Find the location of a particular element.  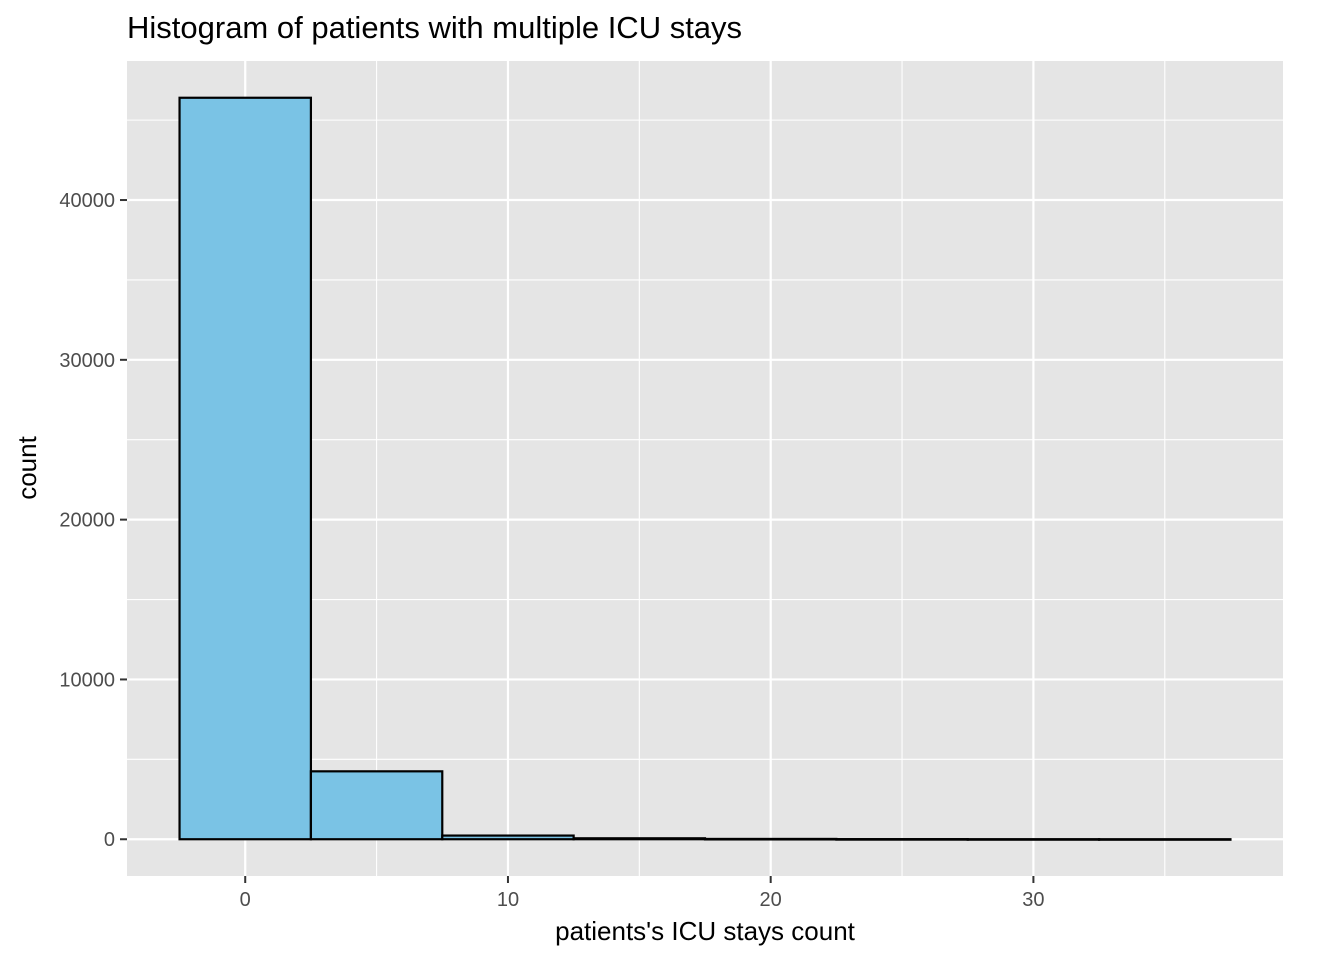

y-tick-label: 40000 is located at coordinates (87, 201).